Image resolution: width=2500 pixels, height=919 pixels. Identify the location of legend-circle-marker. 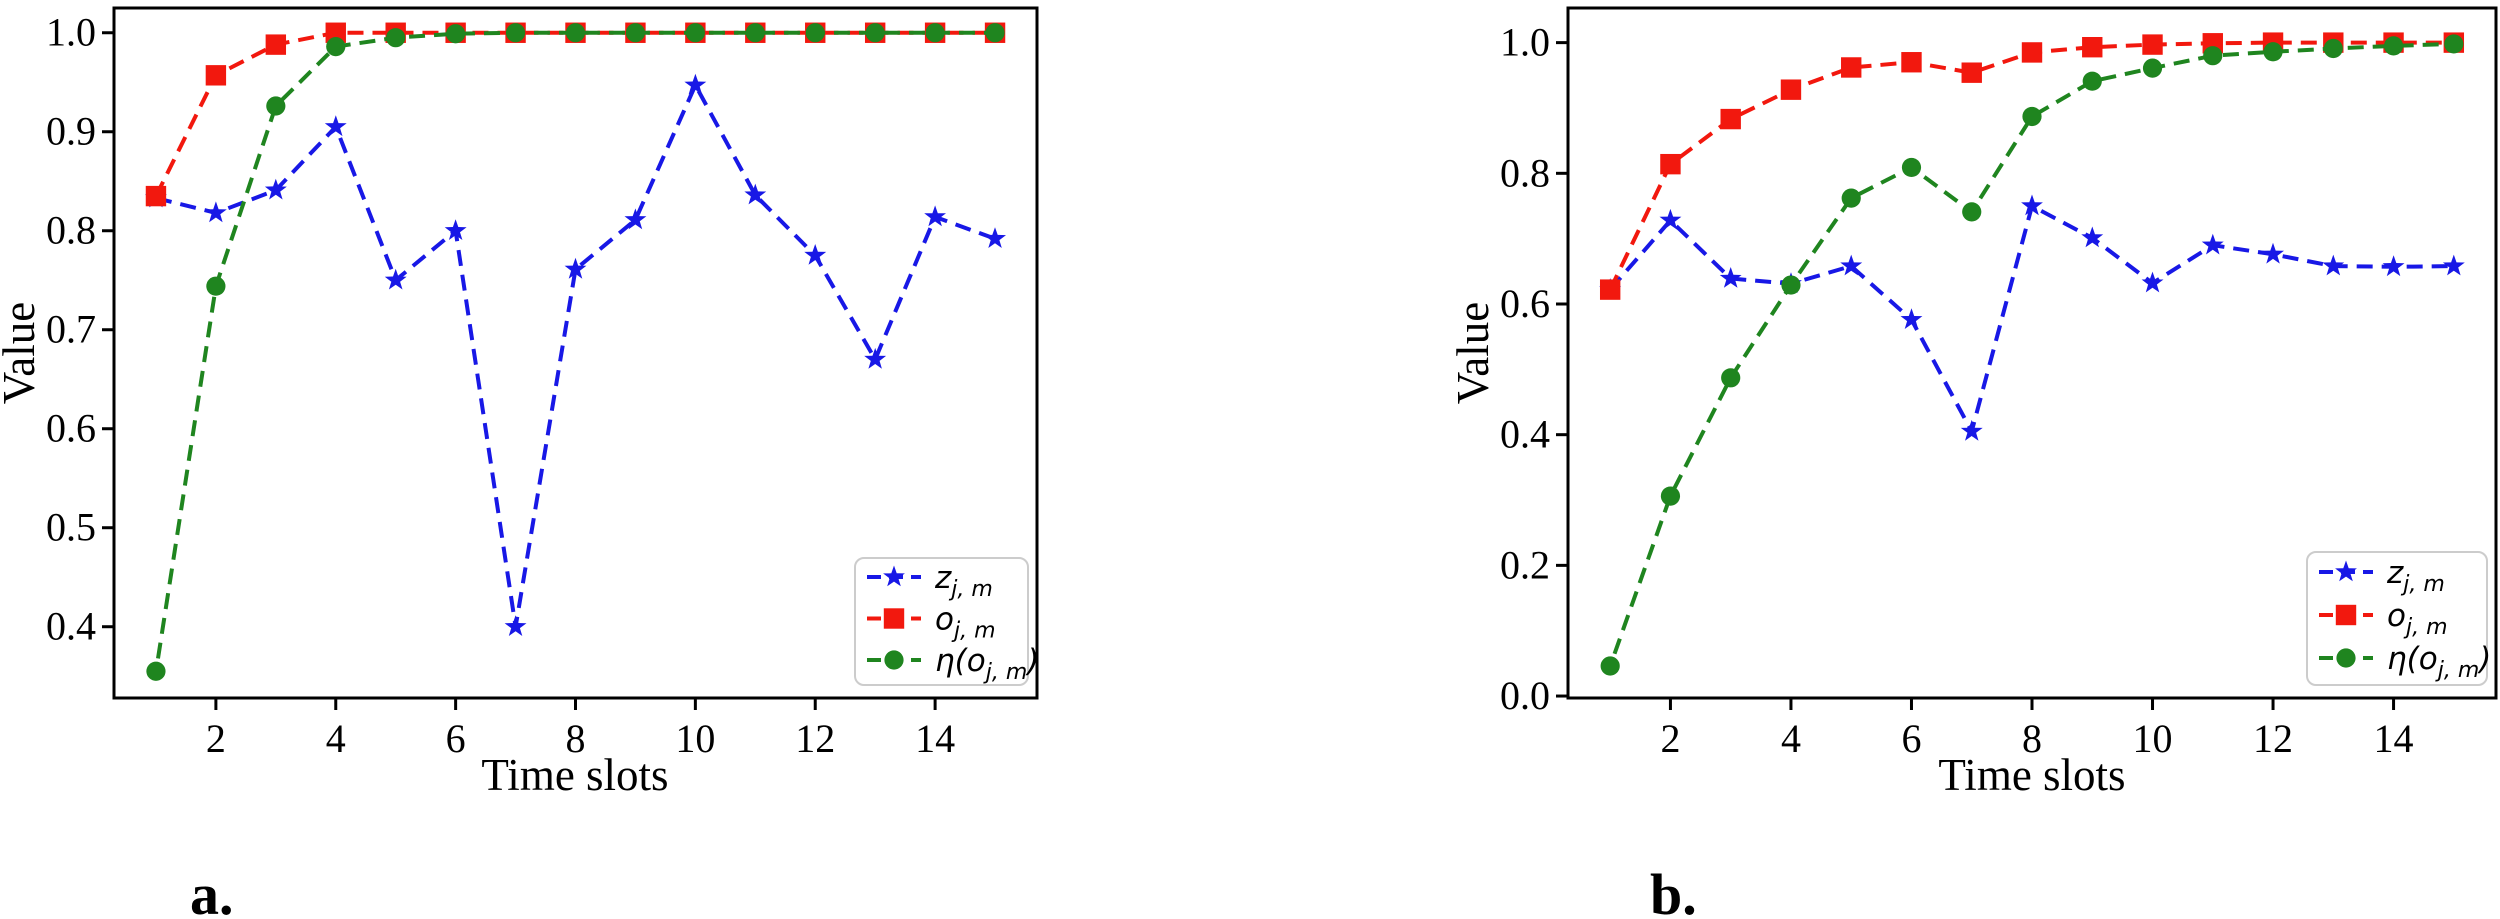
(894, 660).